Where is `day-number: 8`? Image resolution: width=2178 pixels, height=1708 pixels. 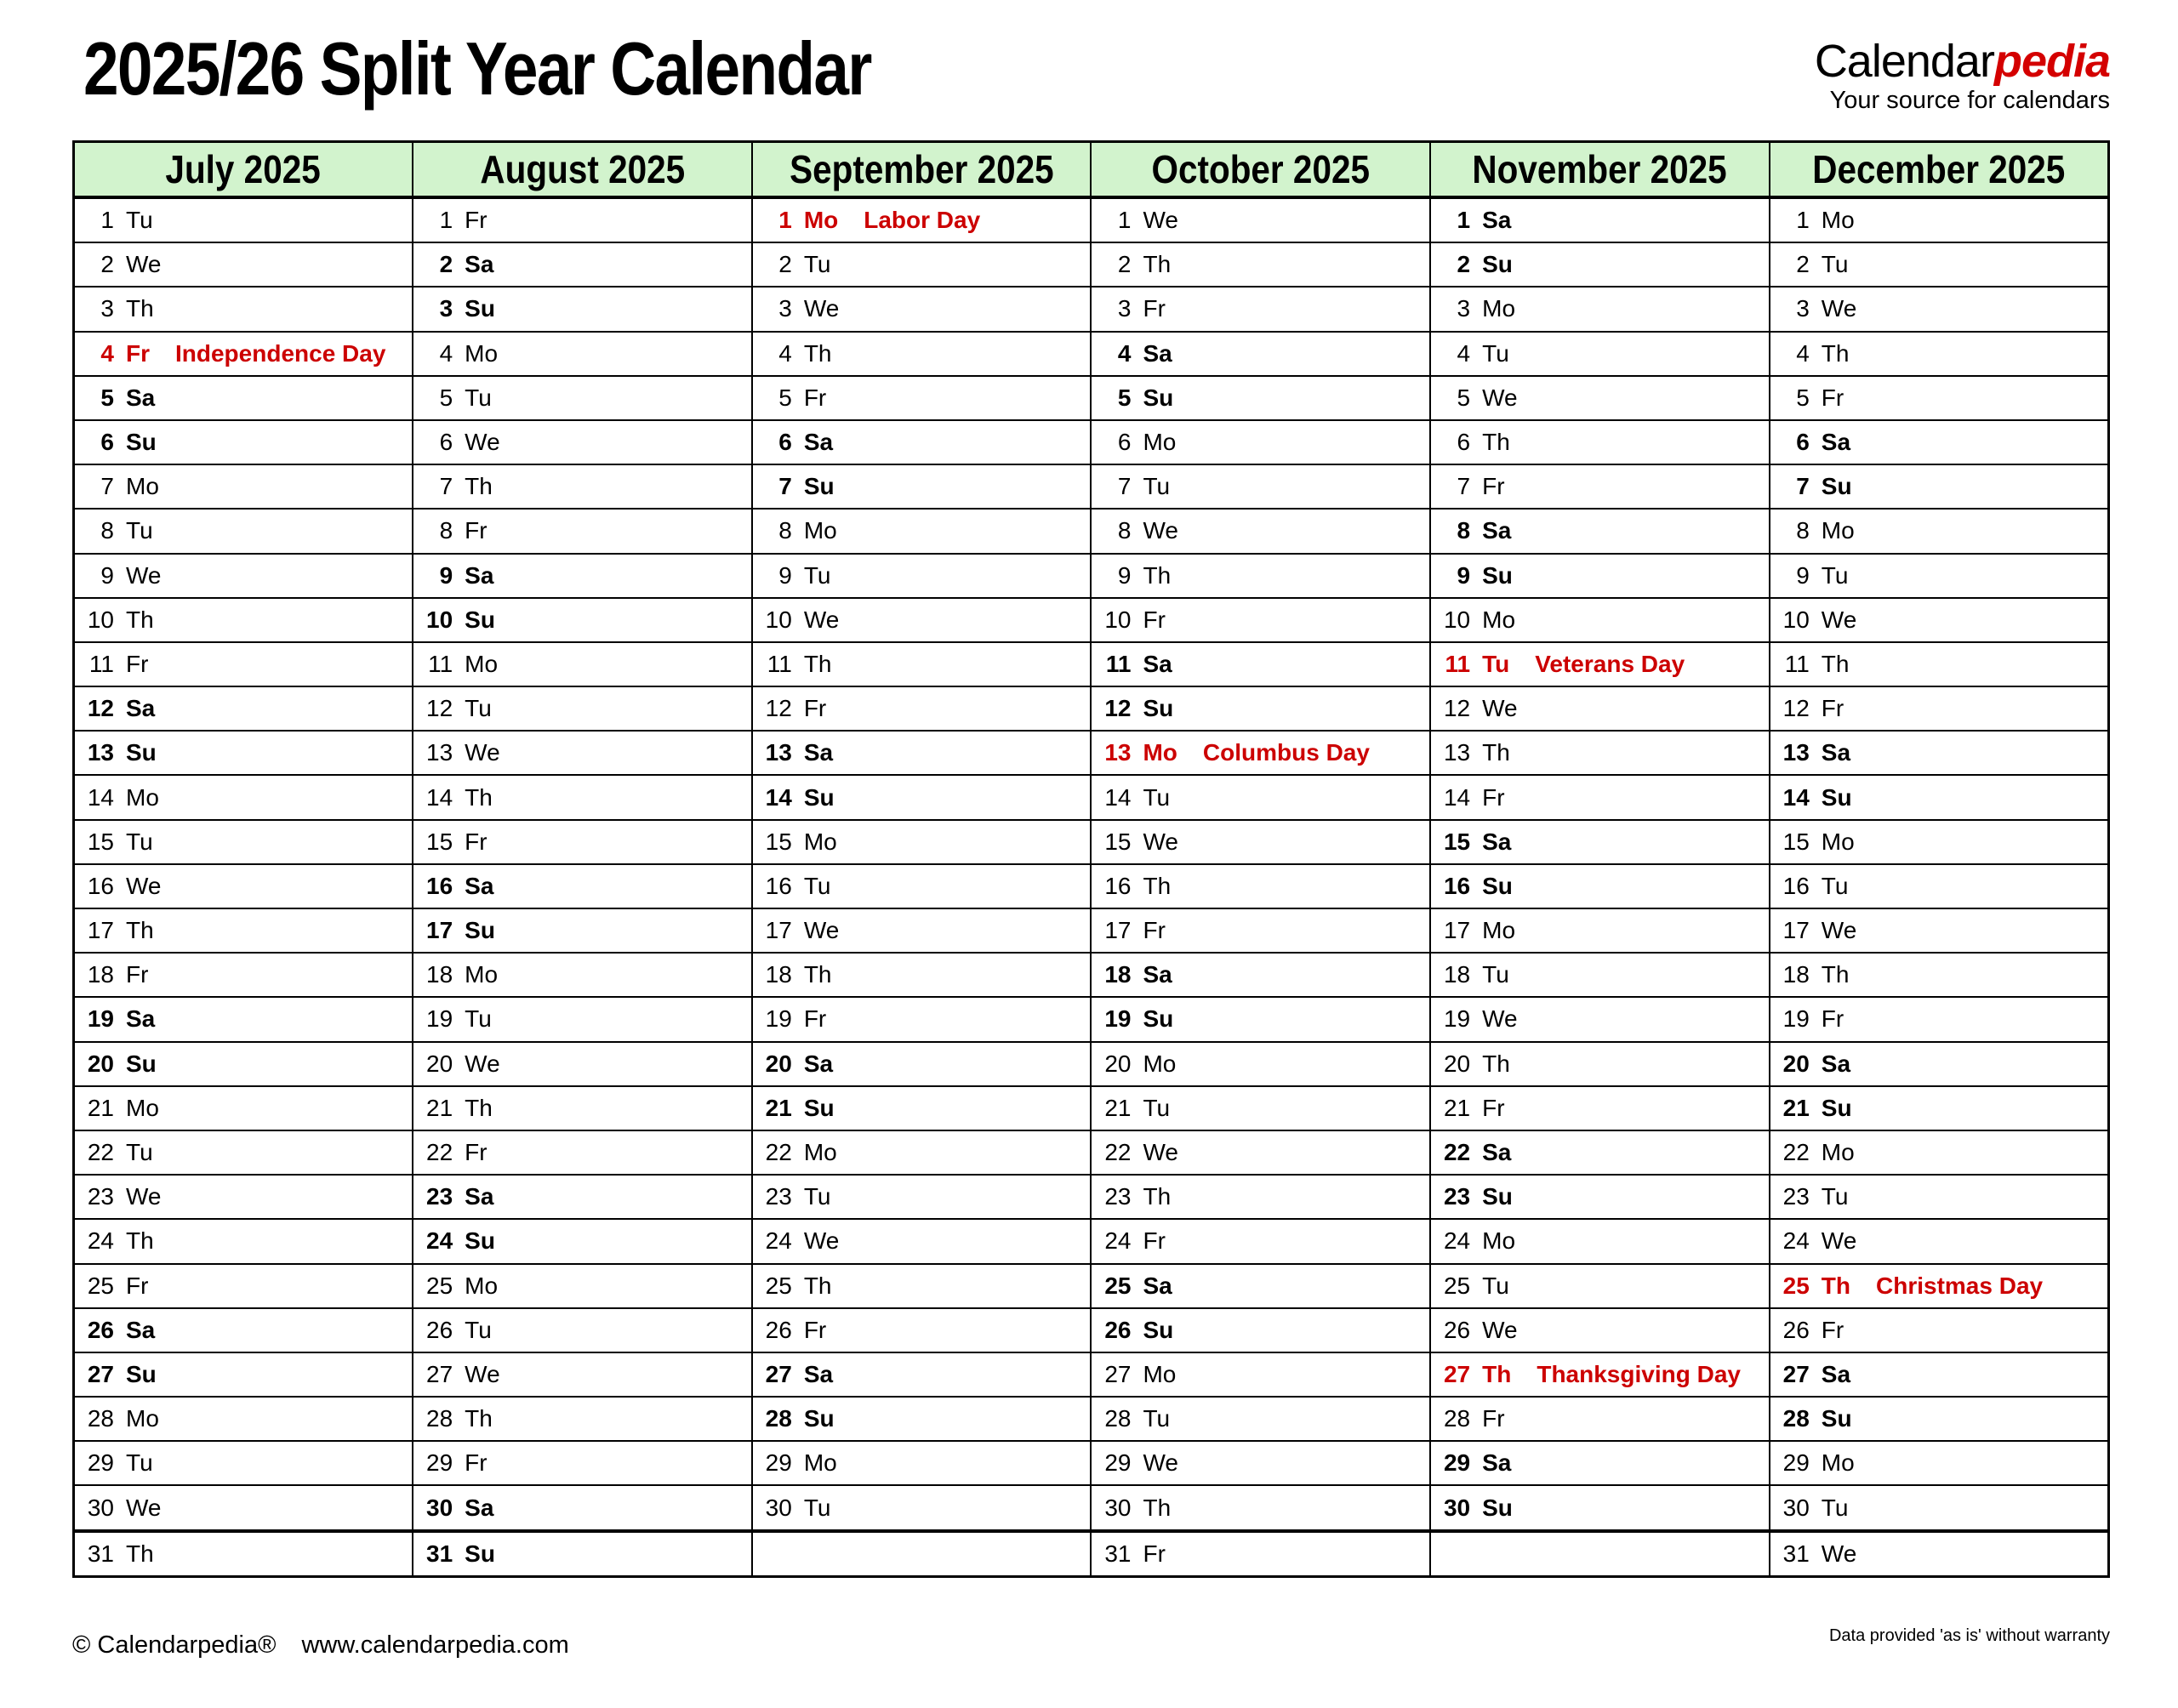 day-number: 8 is located at coordinates (1124, 530).